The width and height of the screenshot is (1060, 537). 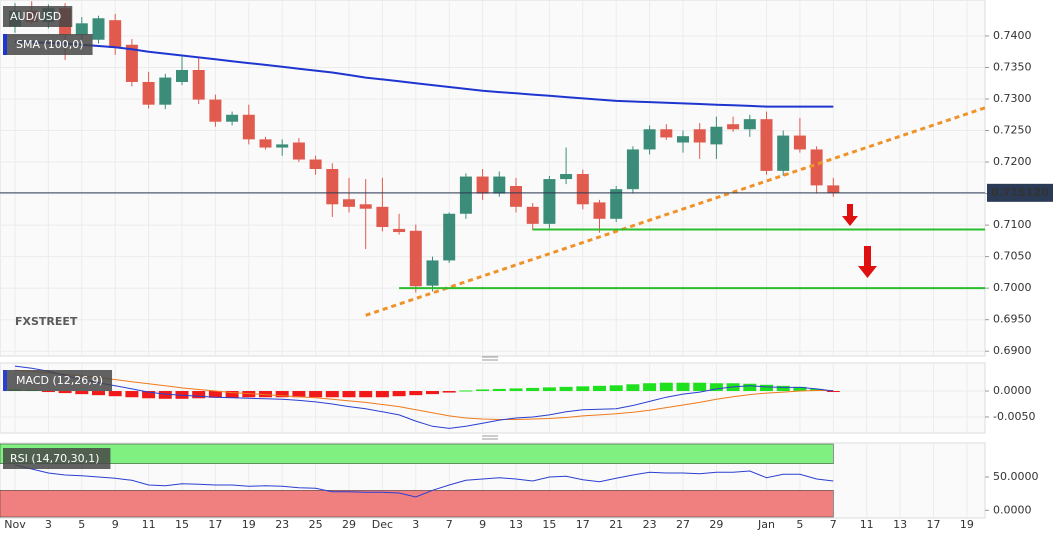 I want to click on x-tick-label: 13, so click(x=516, y=524).